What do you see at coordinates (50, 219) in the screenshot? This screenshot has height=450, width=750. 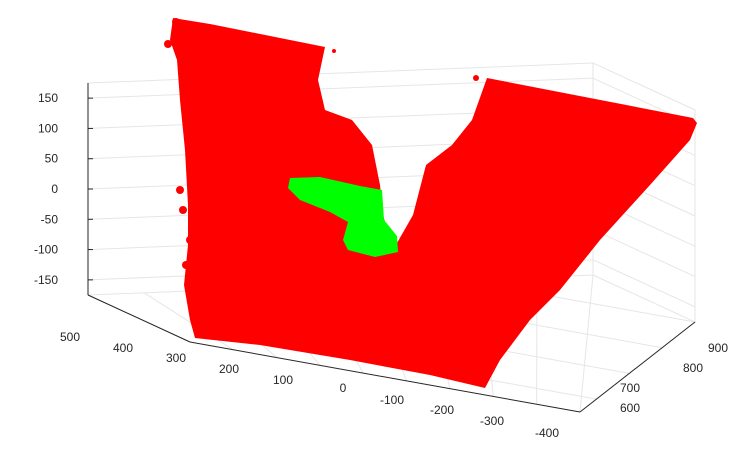 I see `z-tick-label: -50` at bounding box center [50, 219].